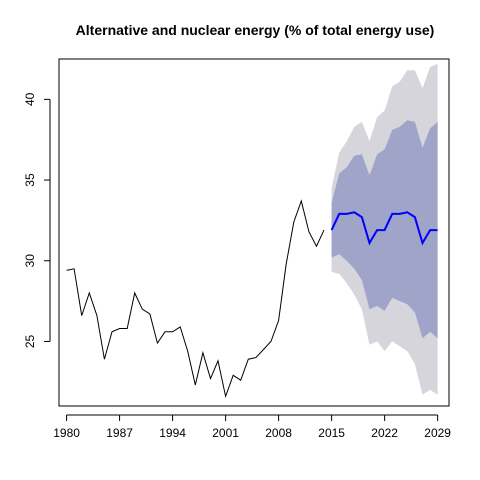 The image size is (480, 480). I want to click on y-tick-label: 40, so click(30, 99).